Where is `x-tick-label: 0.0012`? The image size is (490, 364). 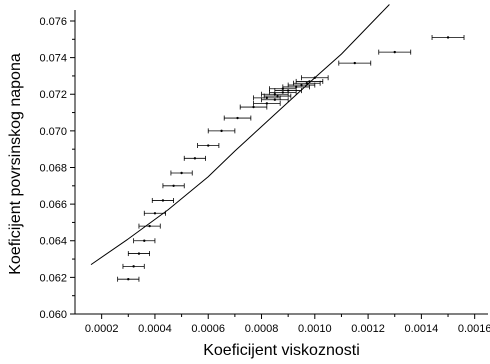
x-tick-label: 0.0012 is located at coordinates (368, 329).